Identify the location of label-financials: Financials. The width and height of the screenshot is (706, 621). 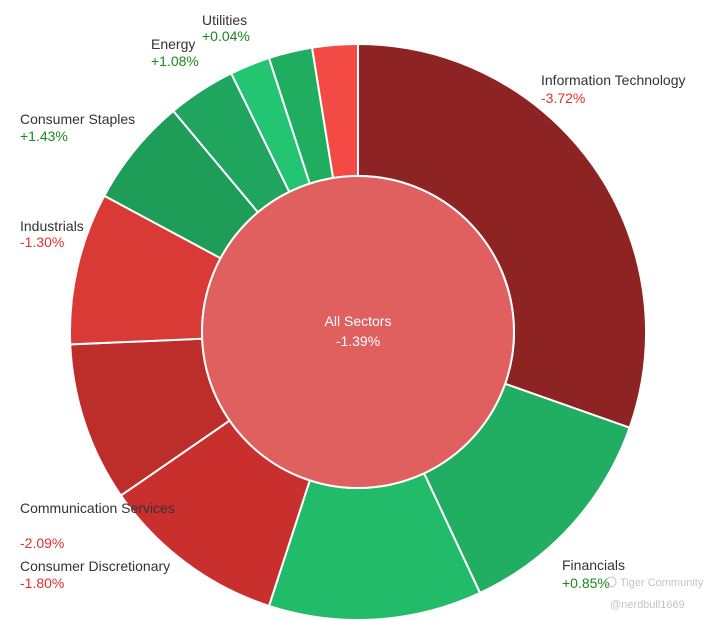
(593, 565).